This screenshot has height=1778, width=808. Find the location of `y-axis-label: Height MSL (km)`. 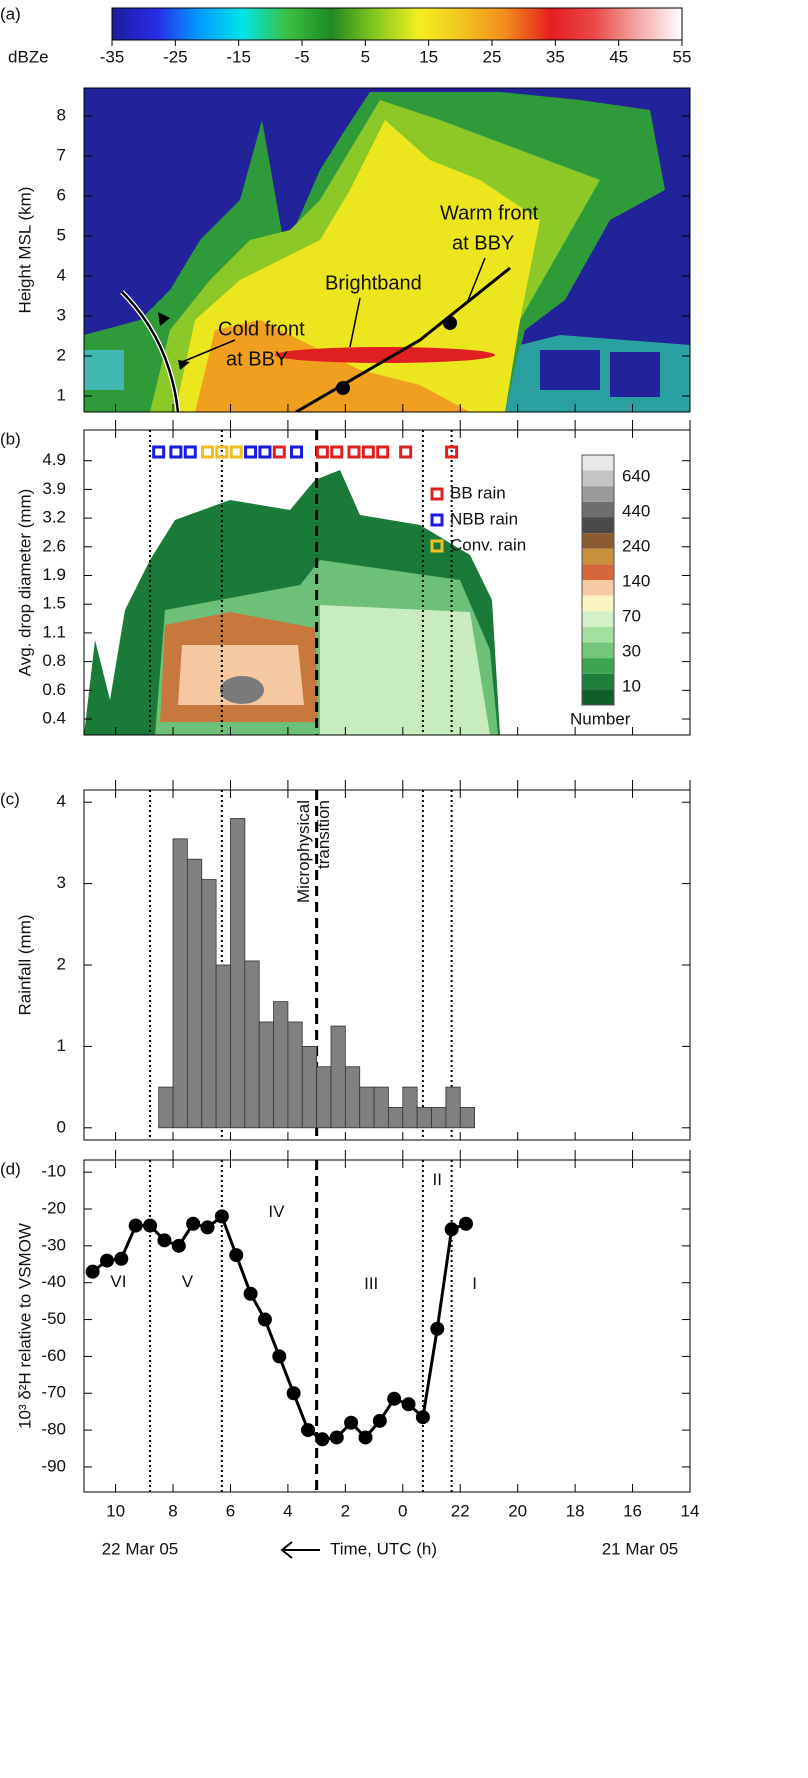

y-axis-label: Height MSL (km) is located at coordinates (24, 250).